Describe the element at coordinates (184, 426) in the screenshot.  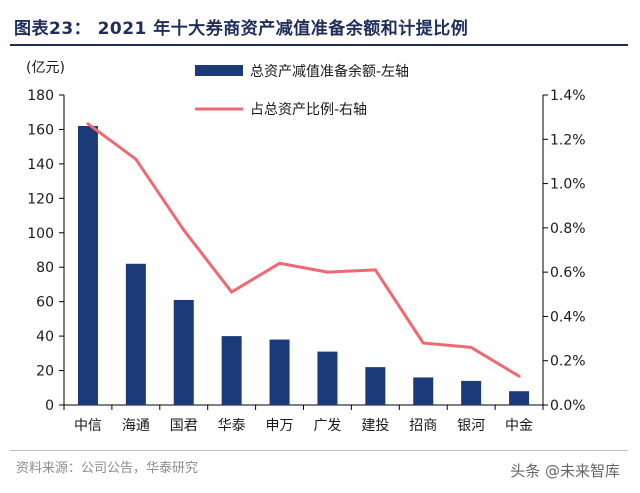
I see `category-label: 国君` at that location.